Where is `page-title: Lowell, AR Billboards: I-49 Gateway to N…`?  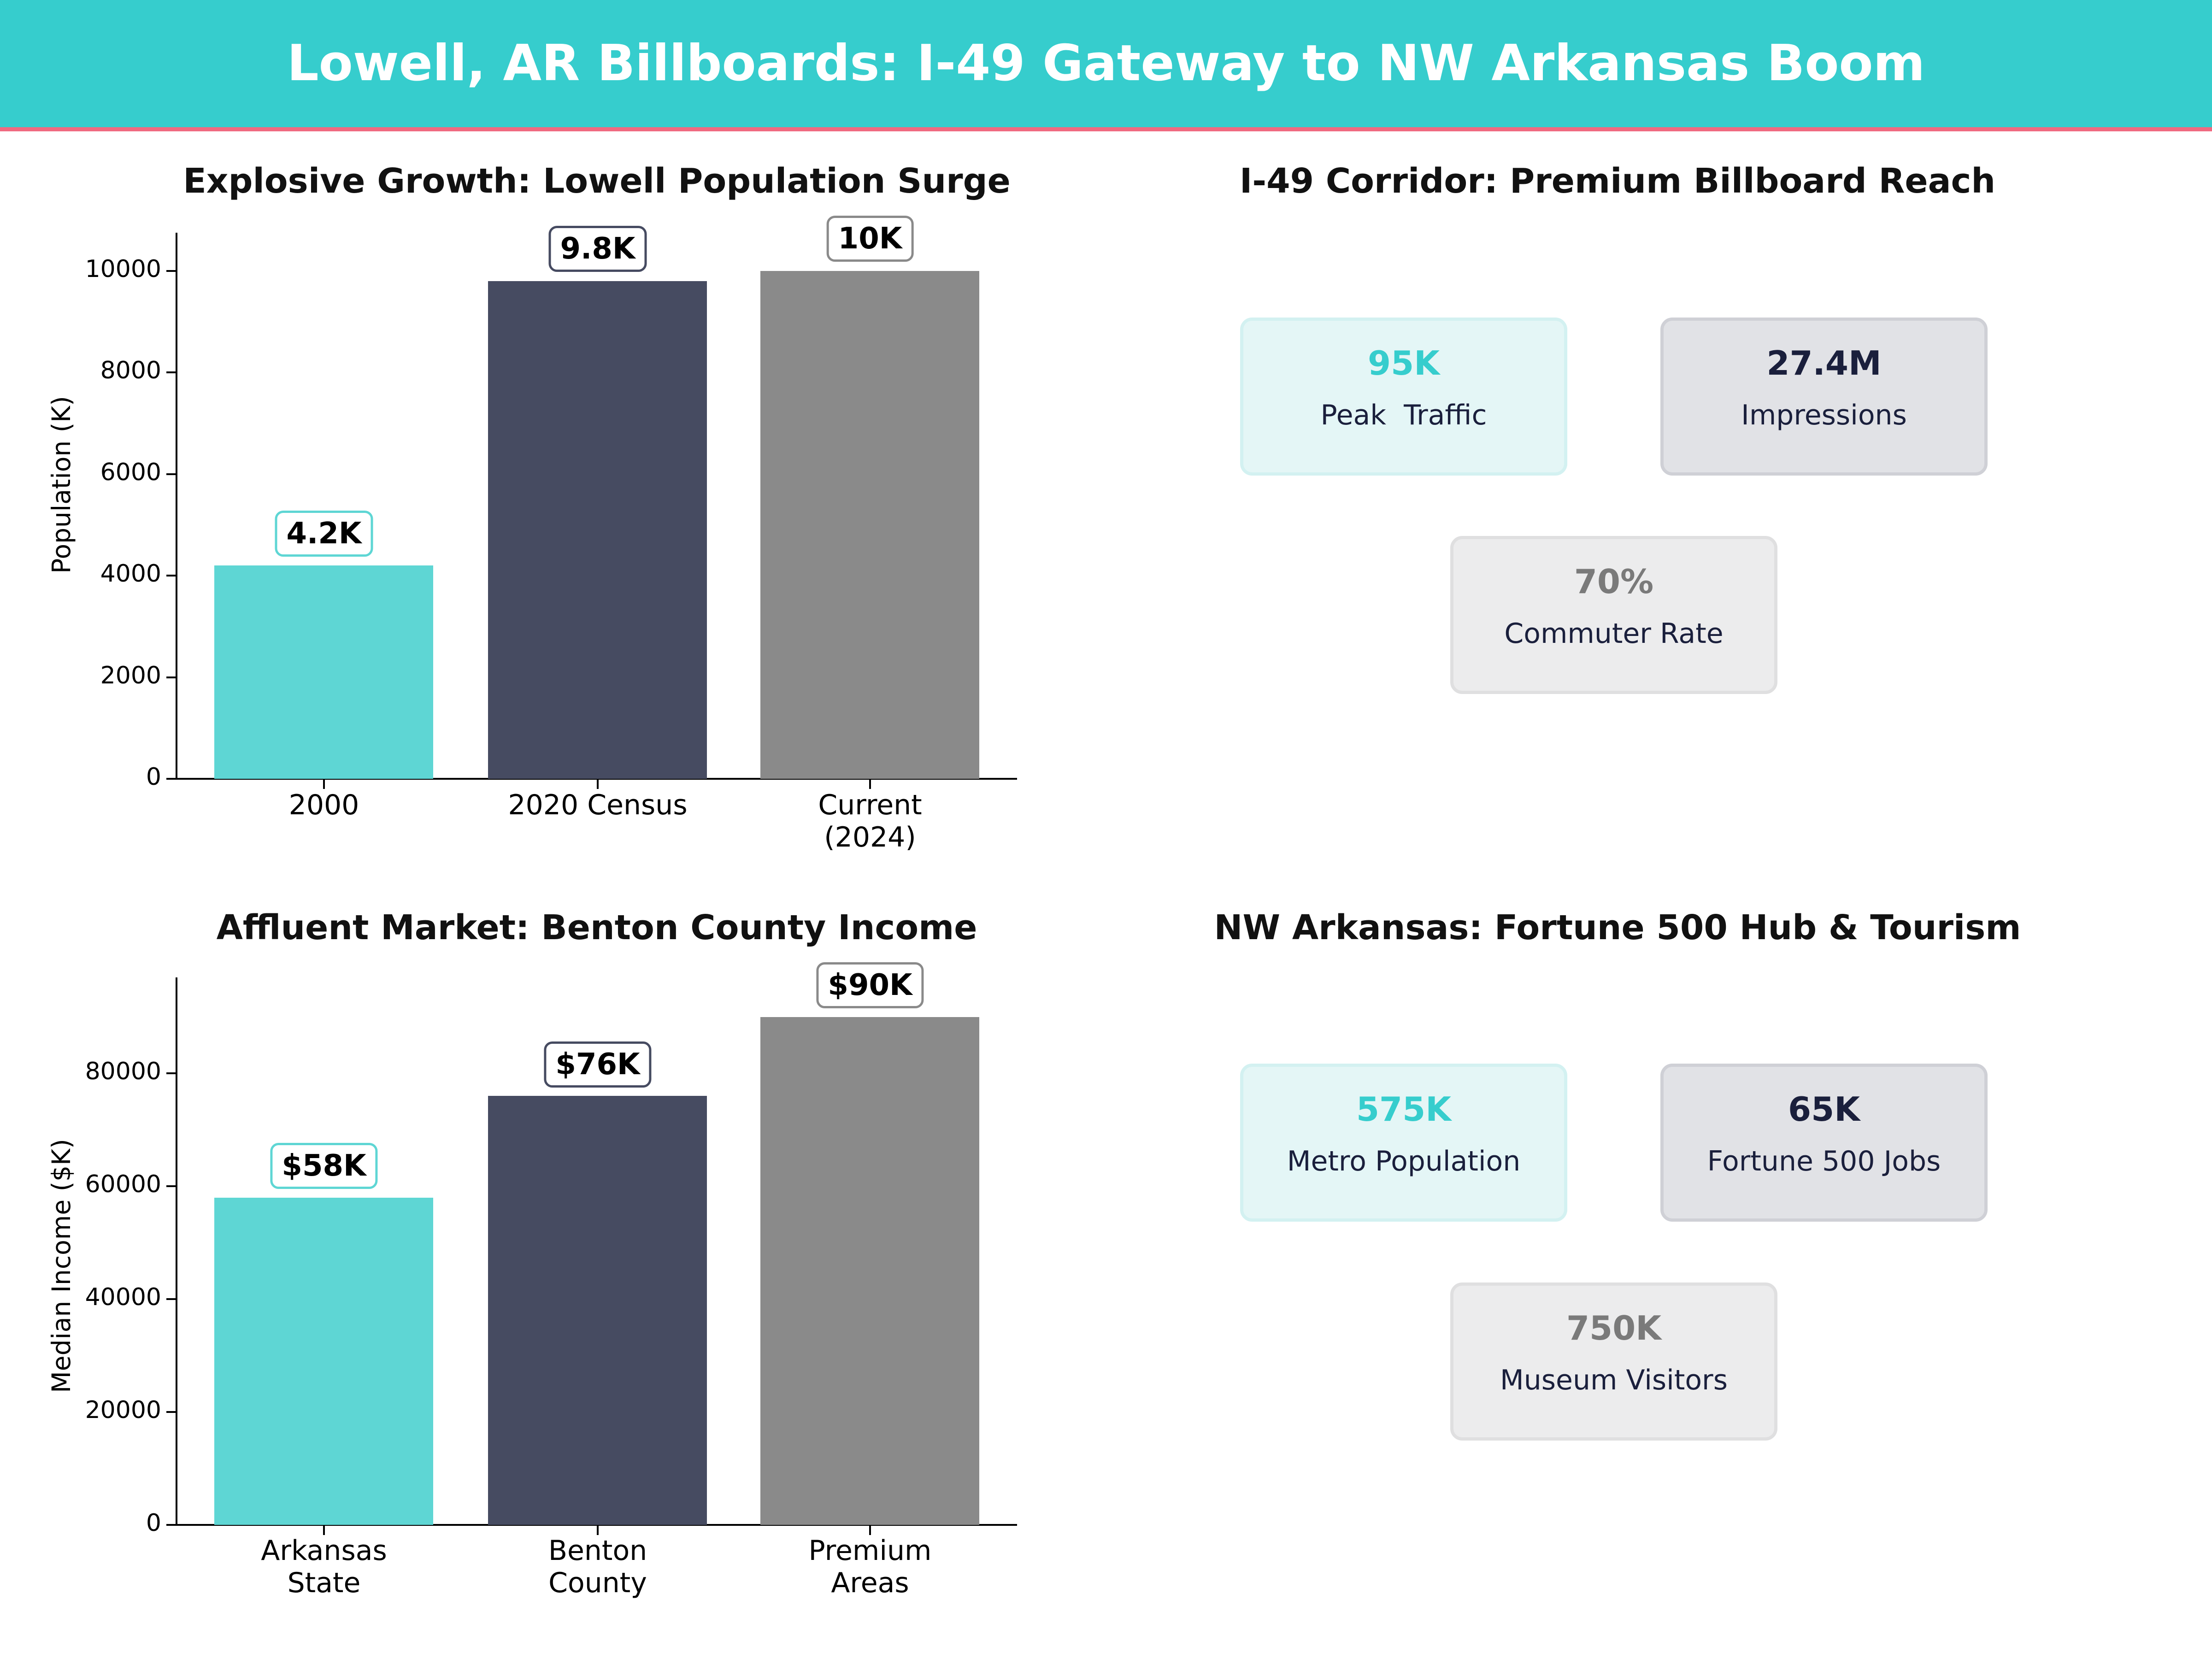
page-title: Lowell, AR Billboards: I-49 Gateway to N… is located at coordinates (1106, 63).